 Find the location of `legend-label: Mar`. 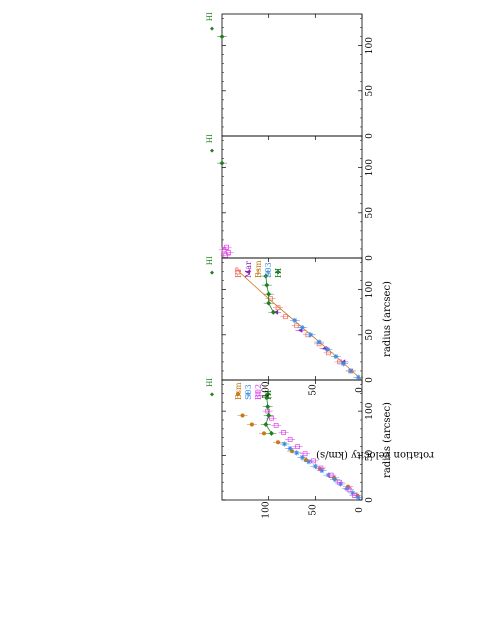

legend-label: Mar is located at coordinates (248, 269).